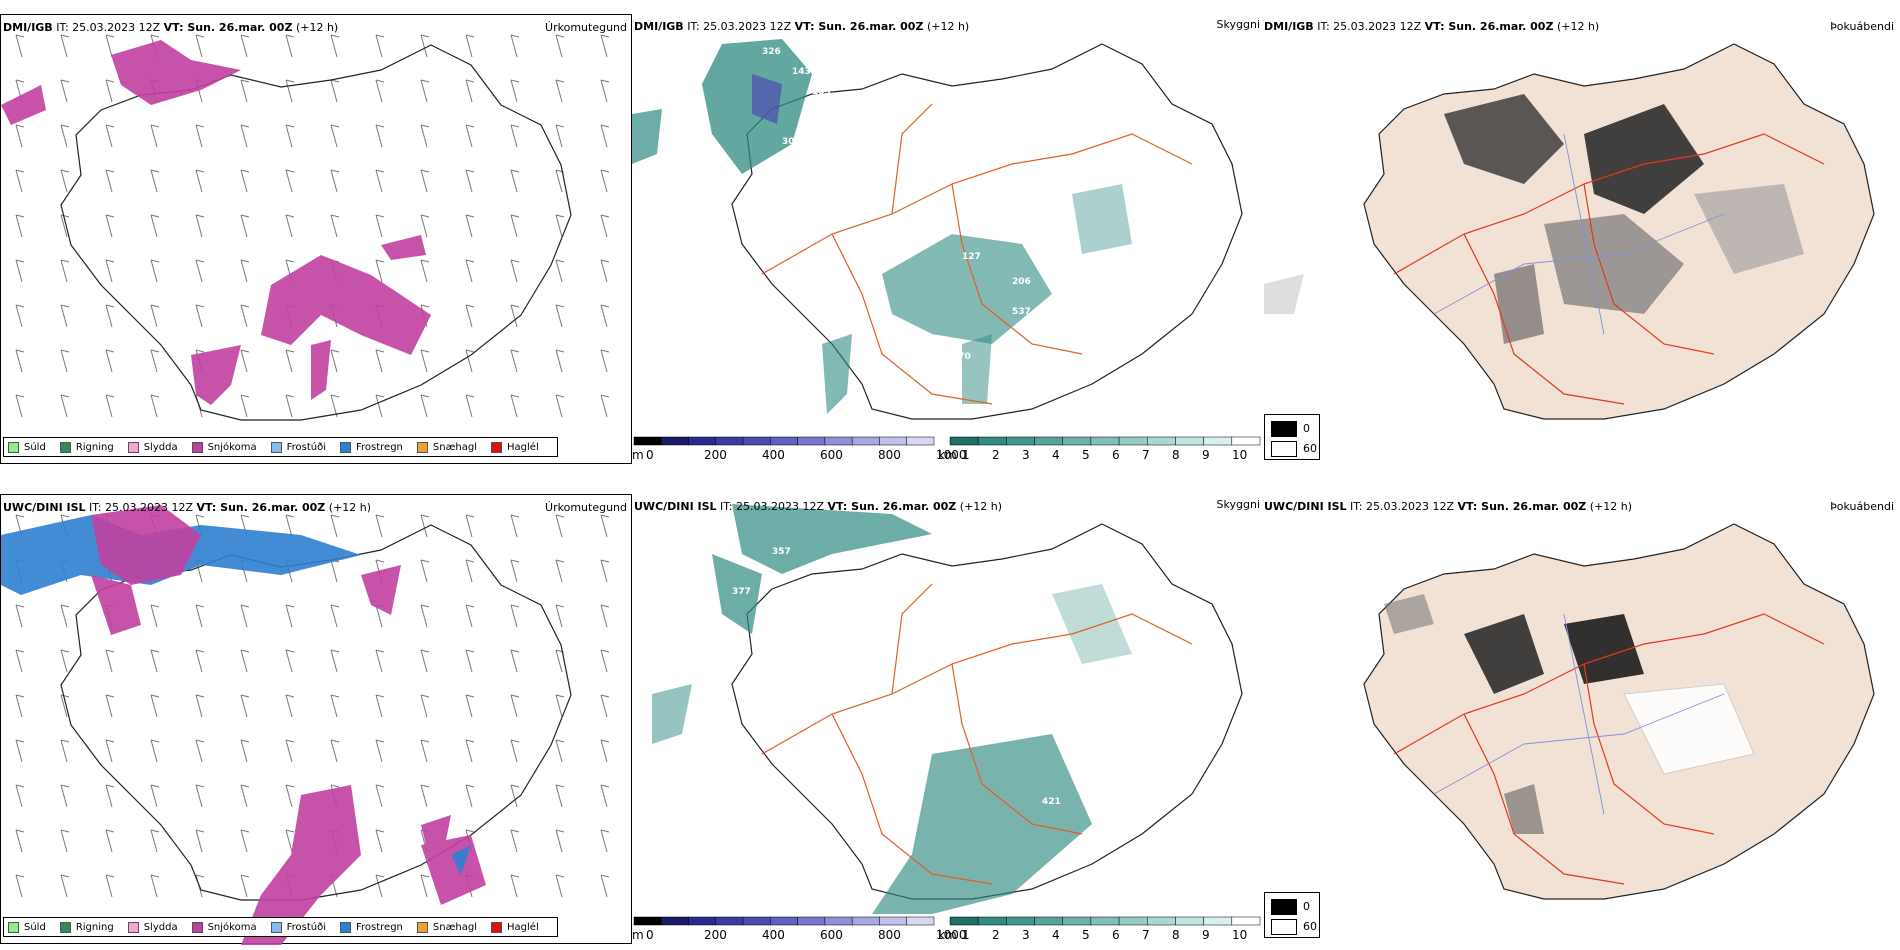 This screenshot has height=950, width=1900. What do you see at coordinates (971, 672) in the screenshot?
I see `cloud-base-label: 288` at bounding box center [971, 672].